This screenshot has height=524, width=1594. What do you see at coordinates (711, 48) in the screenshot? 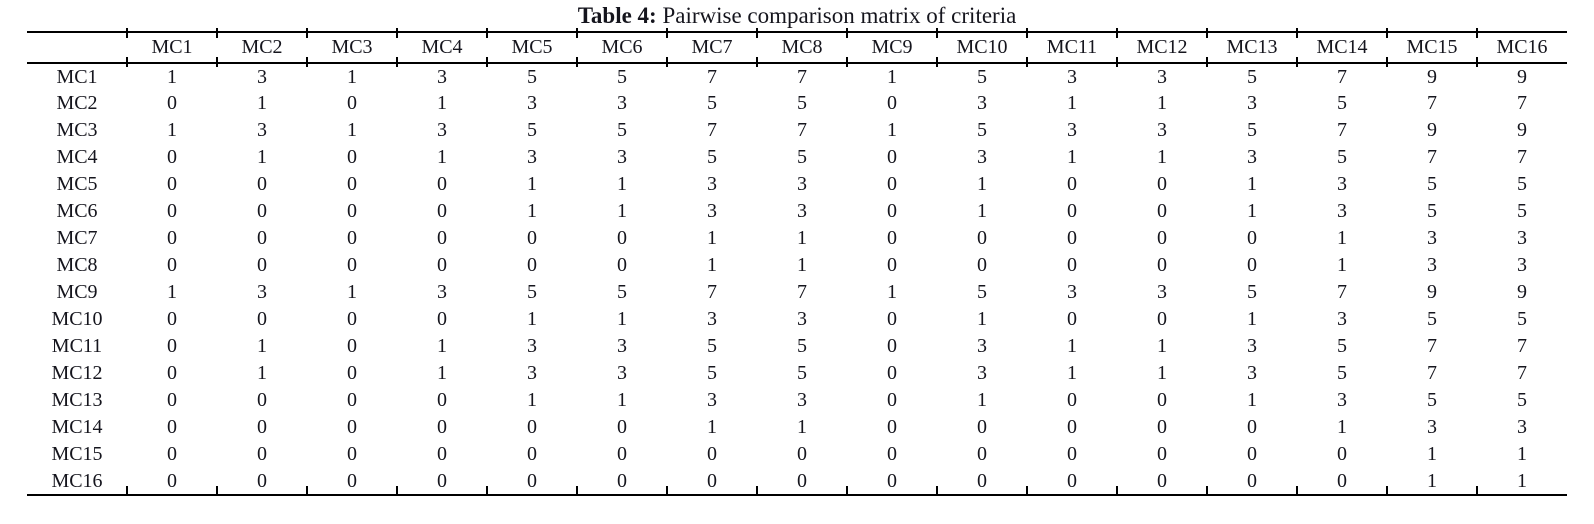
I see `column-header: MC7` at bounding box center [711, 48].